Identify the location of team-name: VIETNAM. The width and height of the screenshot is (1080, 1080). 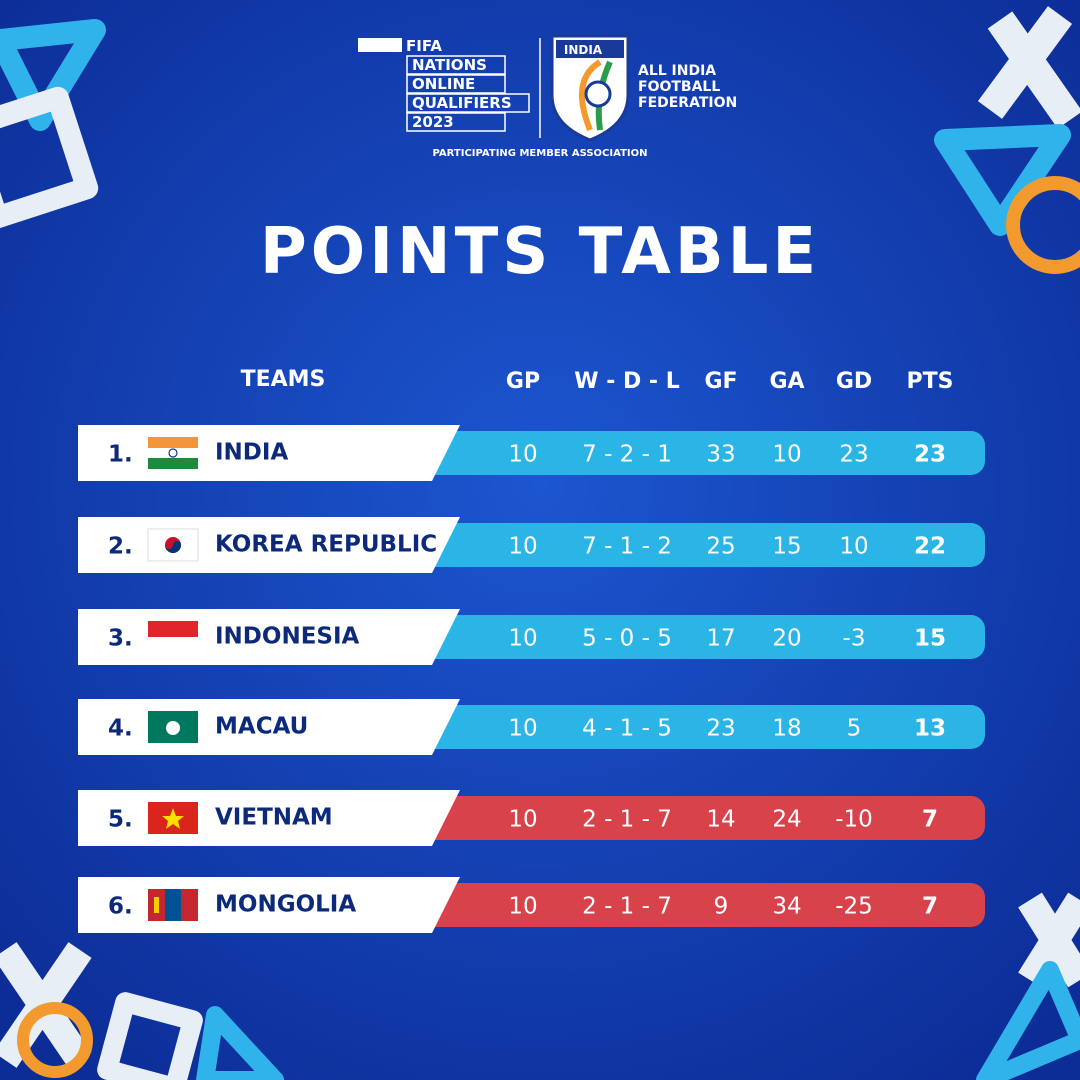
(274, 818).